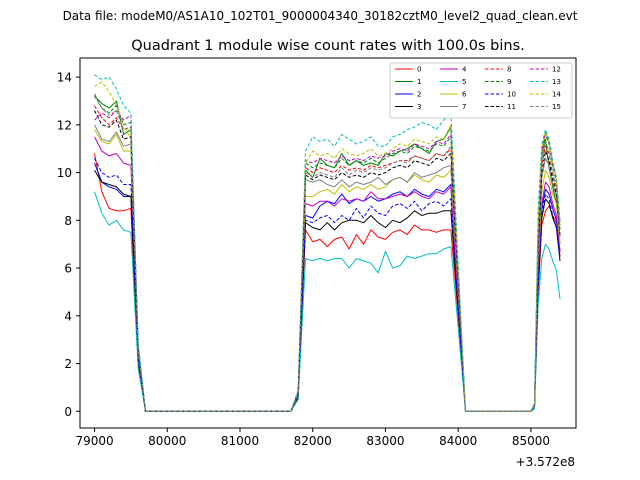 This screenshot has width=640, height=480. I want to click on x-tick-label: 83000, so click(385, 441).